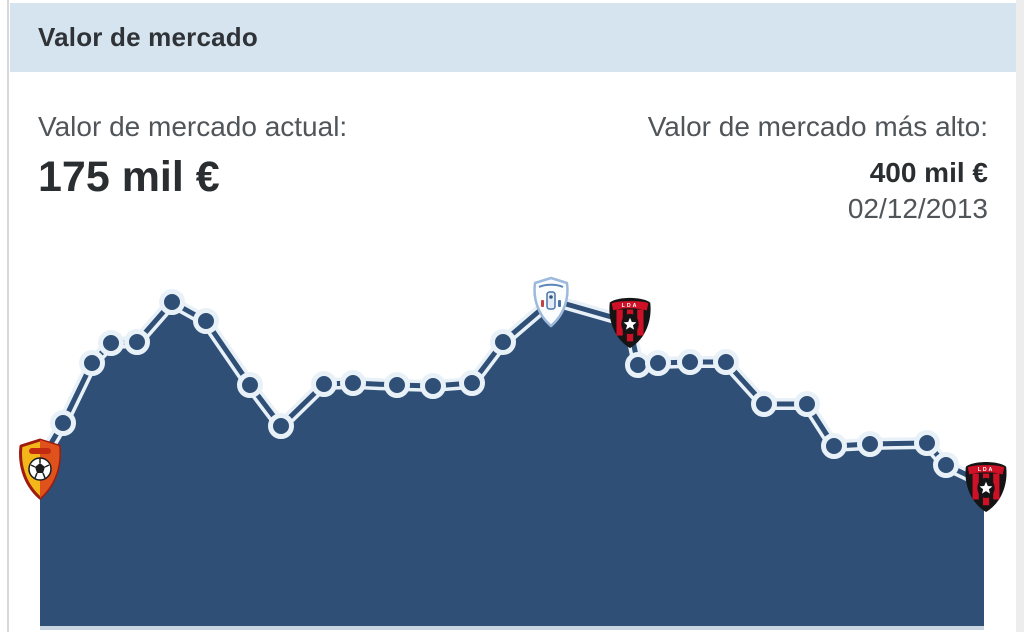  Describe the element at coordinates (512, 628) in the screenshot. I see `chart-baseline` at that location.